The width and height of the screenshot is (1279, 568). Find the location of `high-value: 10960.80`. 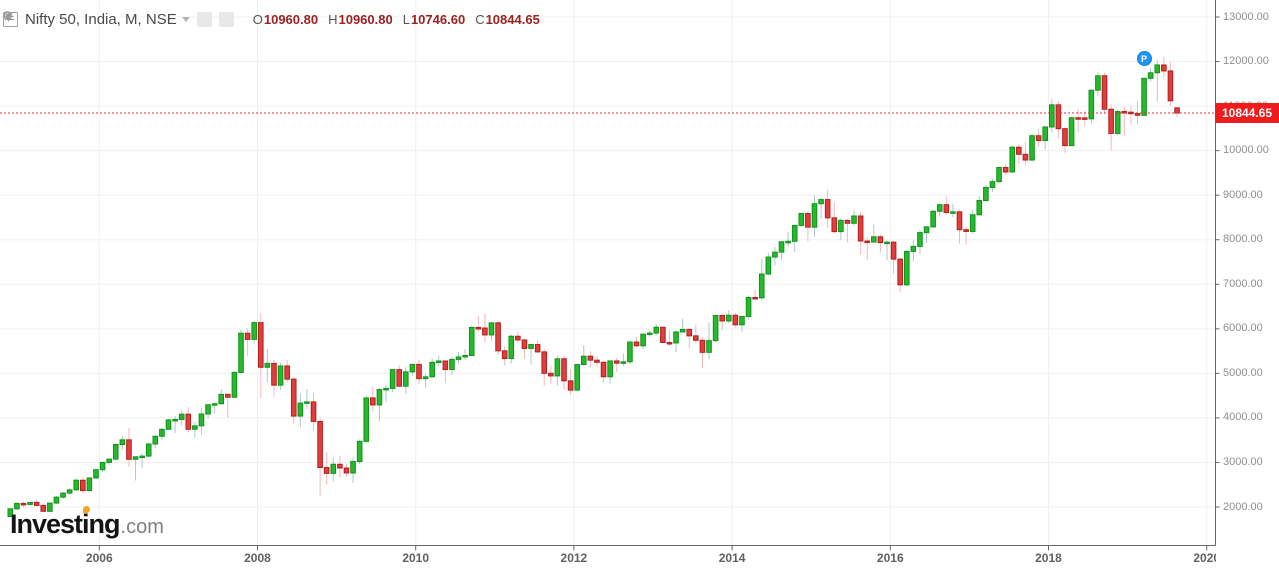

high-value: 10960.80 is located at coordinates (365, 19).